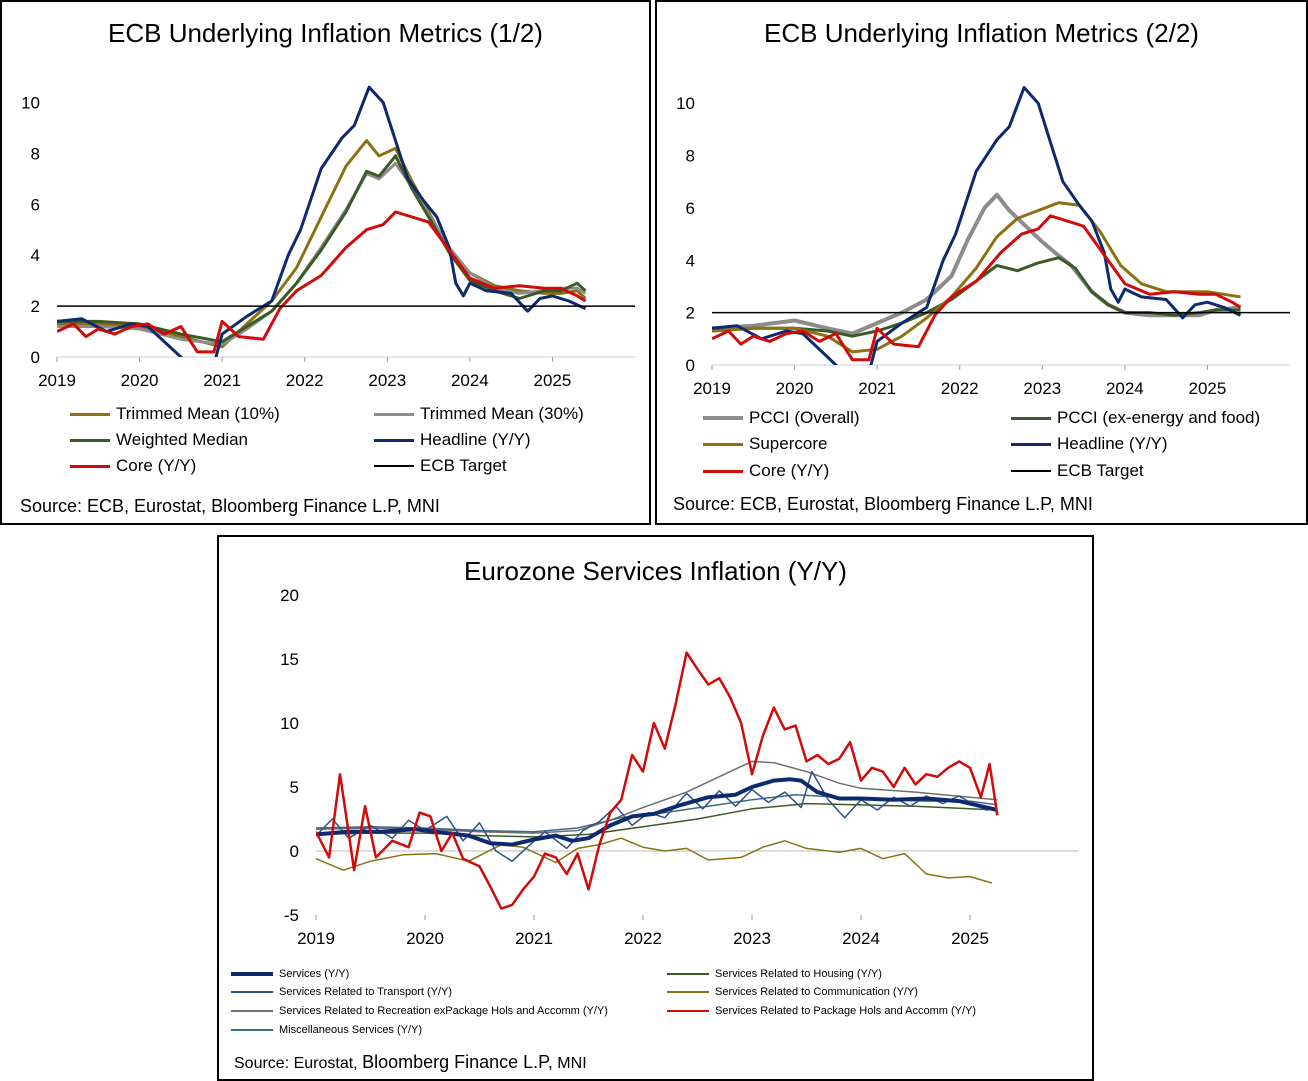  I want to click on legend-item: Trimmed Mean (10%), so click(175, 414).